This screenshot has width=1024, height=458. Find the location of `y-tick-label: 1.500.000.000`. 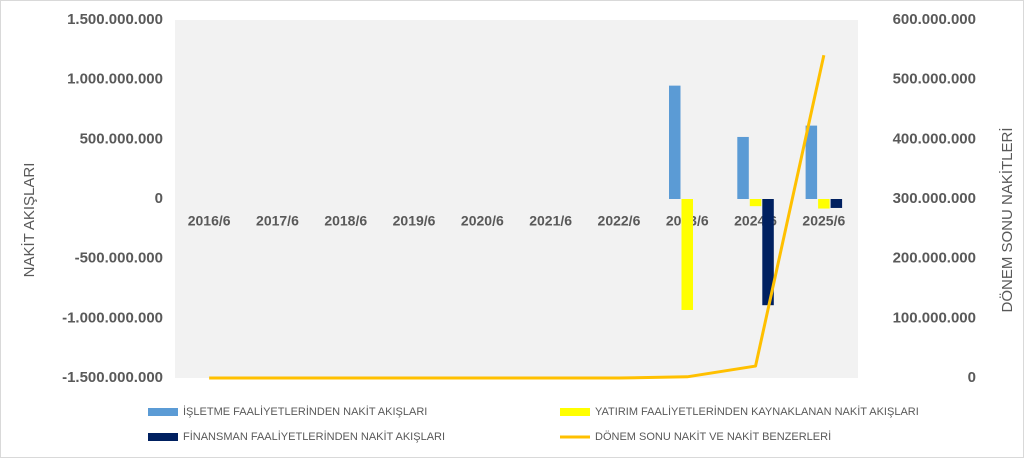

y-tick-label: 1.500.000.000 is located at coordinates (115, 19).